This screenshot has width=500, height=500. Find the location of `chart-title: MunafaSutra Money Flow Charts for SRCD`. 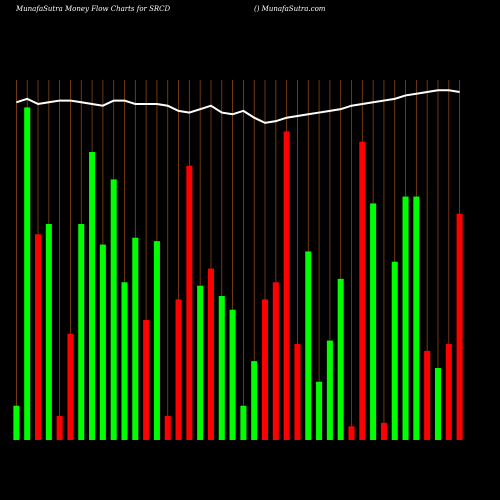

chart-title: MunafaSutra Money Flow Charts for SRCD is located at coordinates (93, 9).